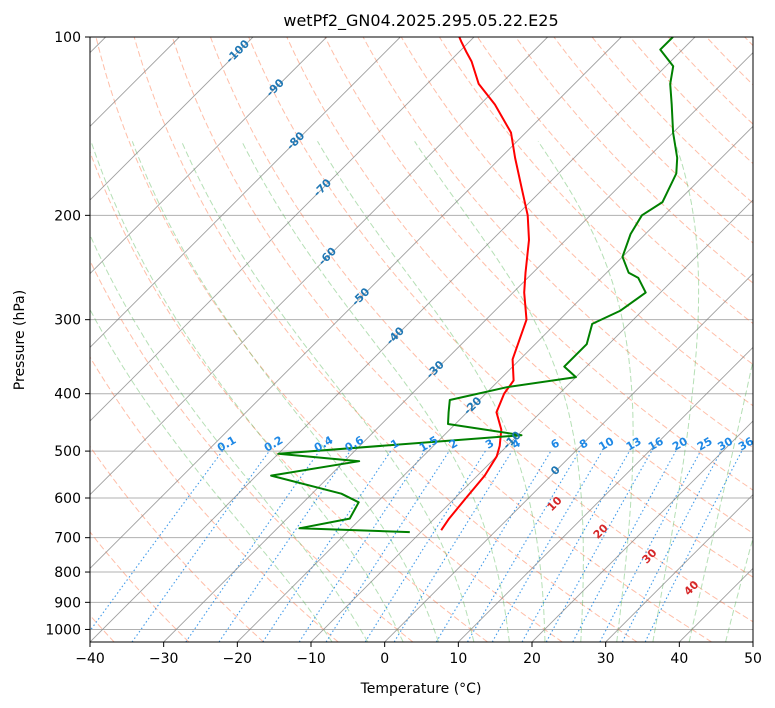 The width and height of the screenshot is (775, 708). What do you see at coordinates (418, 654) in the screenshot?
I see `x-axis-ticks: −40 −30 −20 −10 0 10 20 30 40 50` at bounding box center [418, 654].